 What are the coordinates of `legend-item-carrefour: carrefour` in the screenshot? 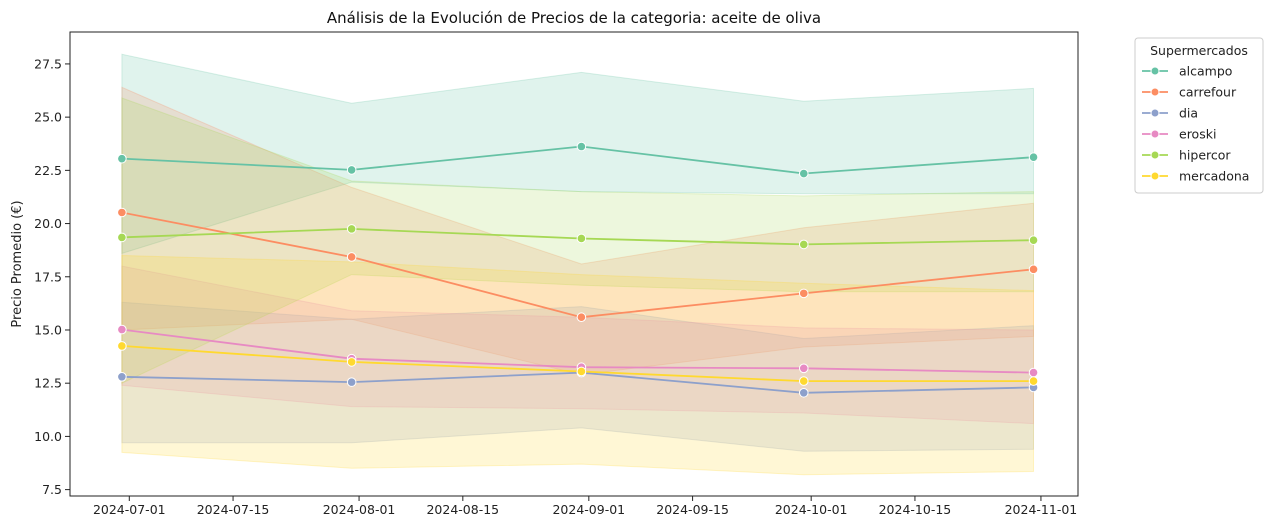 It's located at (1189, 92).